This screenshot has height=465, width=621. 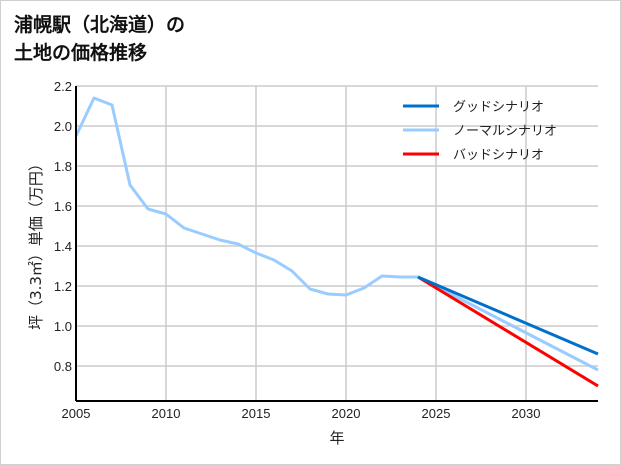 I want to click on x-axis-label: 年, so click(x=336, y=438).